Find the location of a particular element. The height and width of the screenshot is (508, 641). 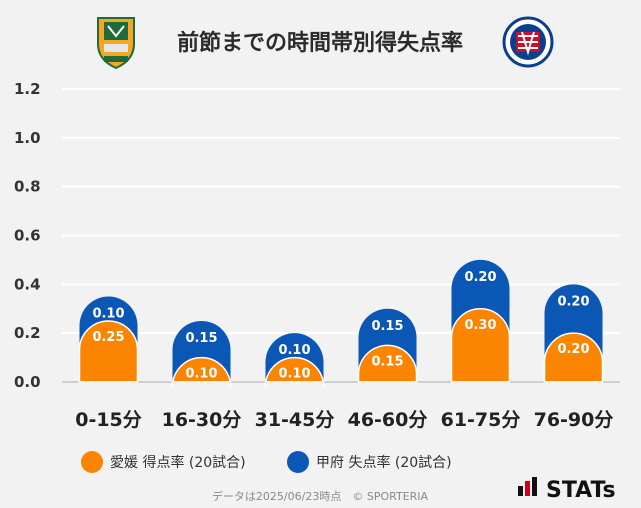

legend-kofu-label: 甲府 失点率 (20試合) is located at coordinates (384, 462).